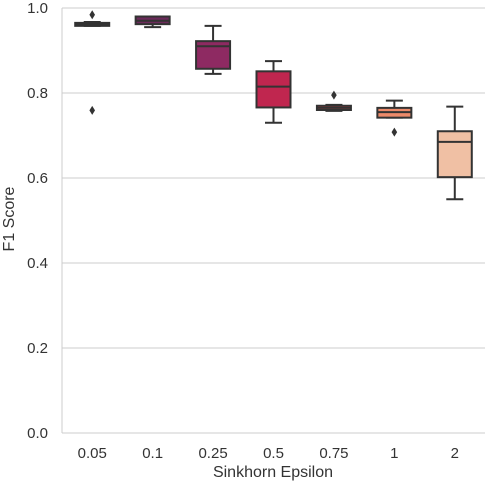 This screenshot has height=484, width=488. What do you see at coordinates (37, 433) in the screenshot?
I see `y-tick-label: 0.0` at bounding box center [37, 433].